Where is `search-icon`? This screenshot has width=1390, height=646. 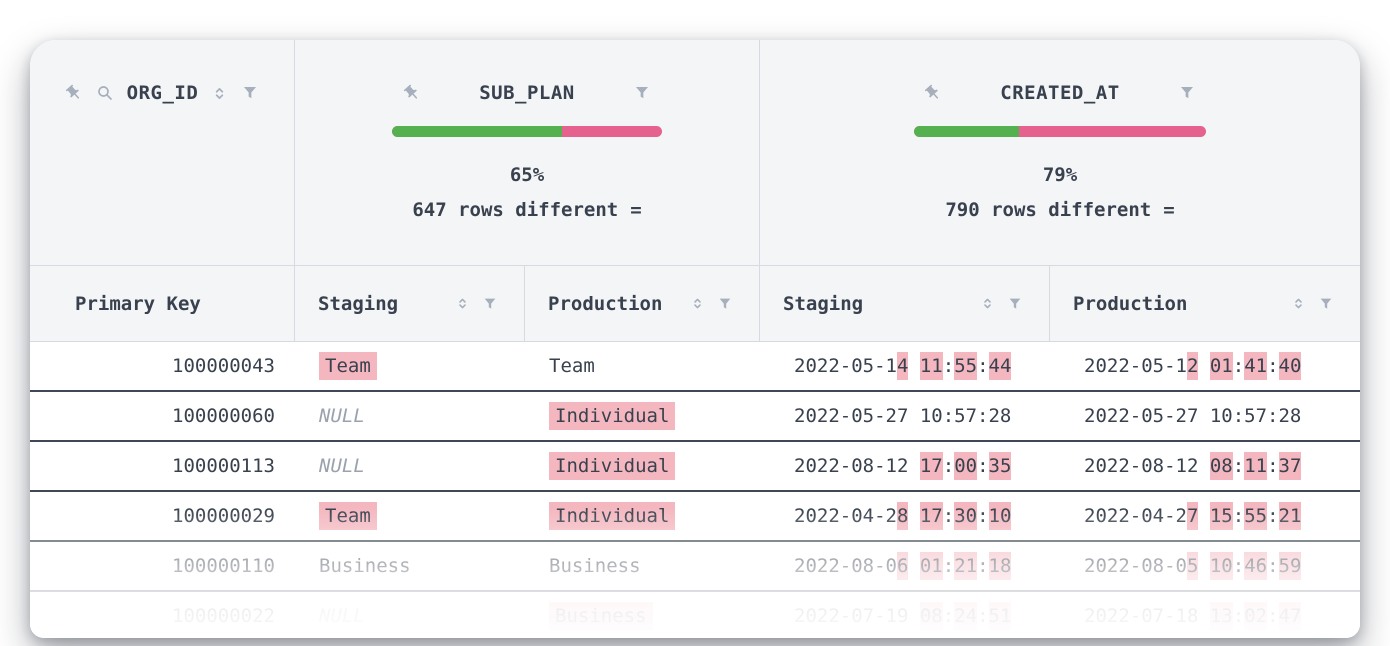 search-icon is located at coordinates (105, 93).